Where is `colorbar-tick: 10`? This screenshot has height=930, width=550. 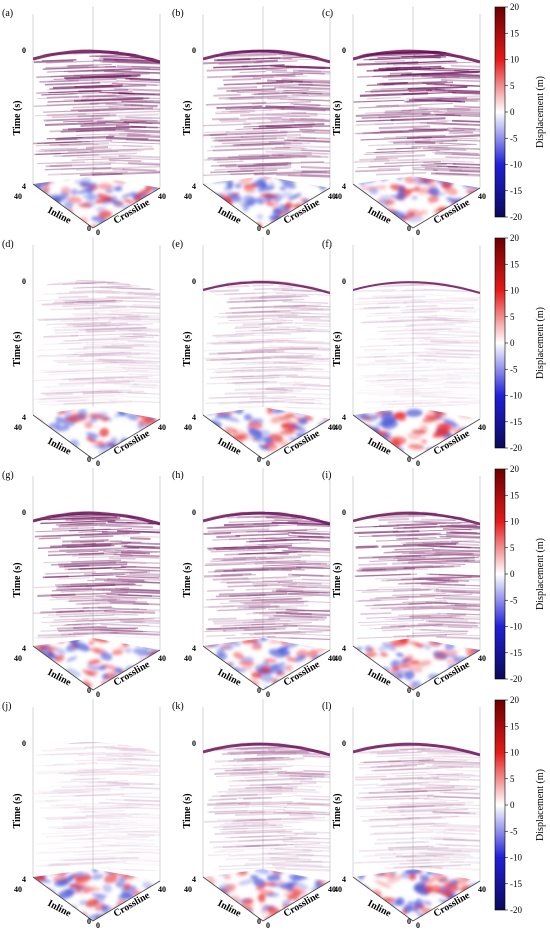 colorbar-tick: 10 is located at coordinates (515, 753).